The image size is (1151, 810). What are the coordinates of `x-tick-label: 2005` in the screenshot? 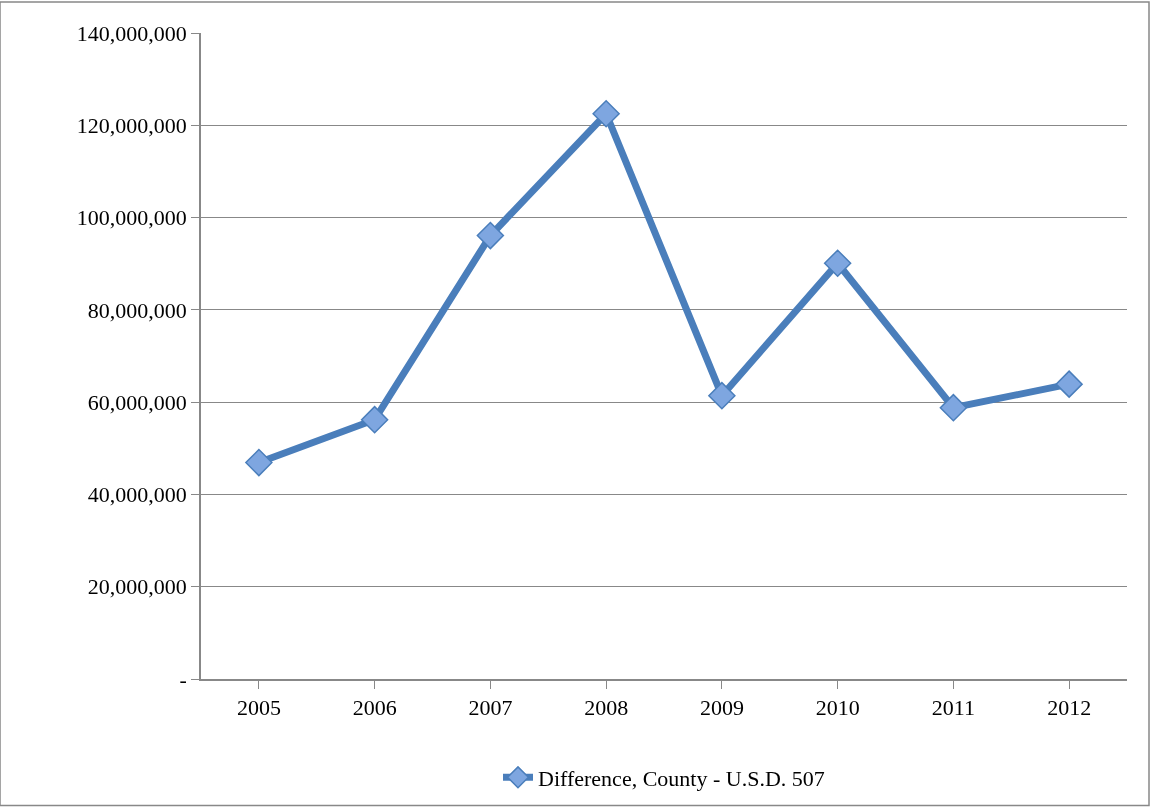 It's located at (258, 708).